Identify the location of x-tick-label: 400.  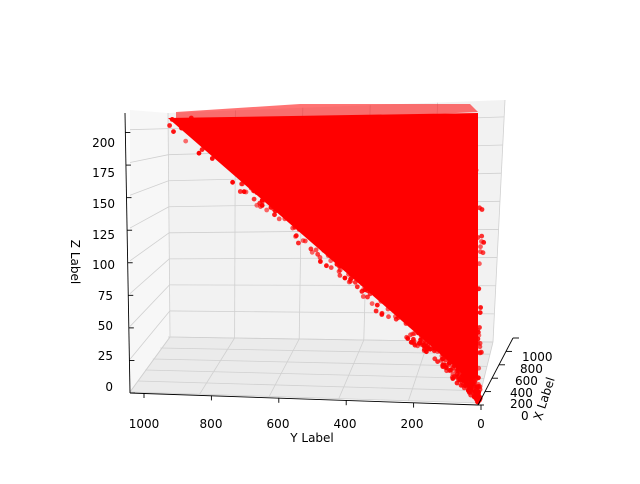
(521, 393).